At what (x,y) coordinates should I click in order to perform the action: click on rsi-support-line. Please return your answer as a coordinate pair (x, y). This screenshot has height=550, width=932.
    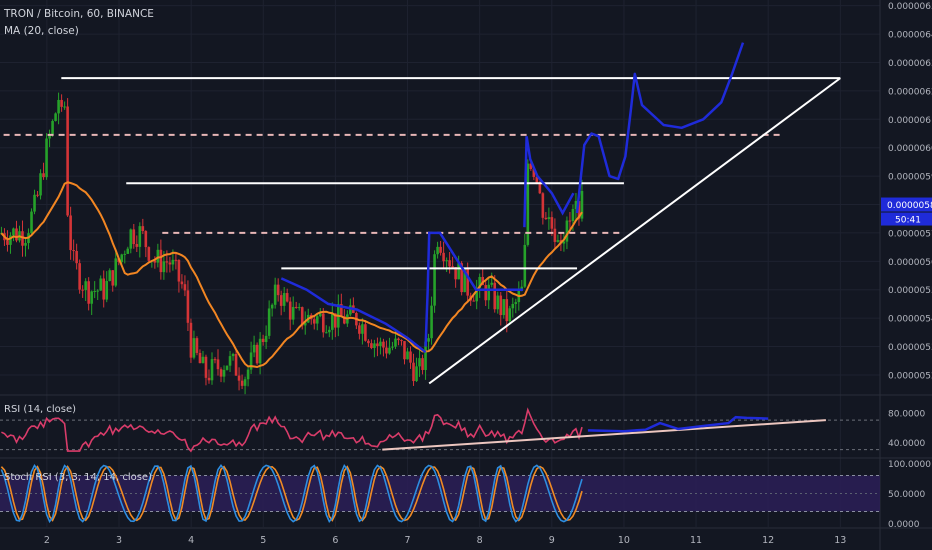
    Looking at the image, I should click on (604, 435).